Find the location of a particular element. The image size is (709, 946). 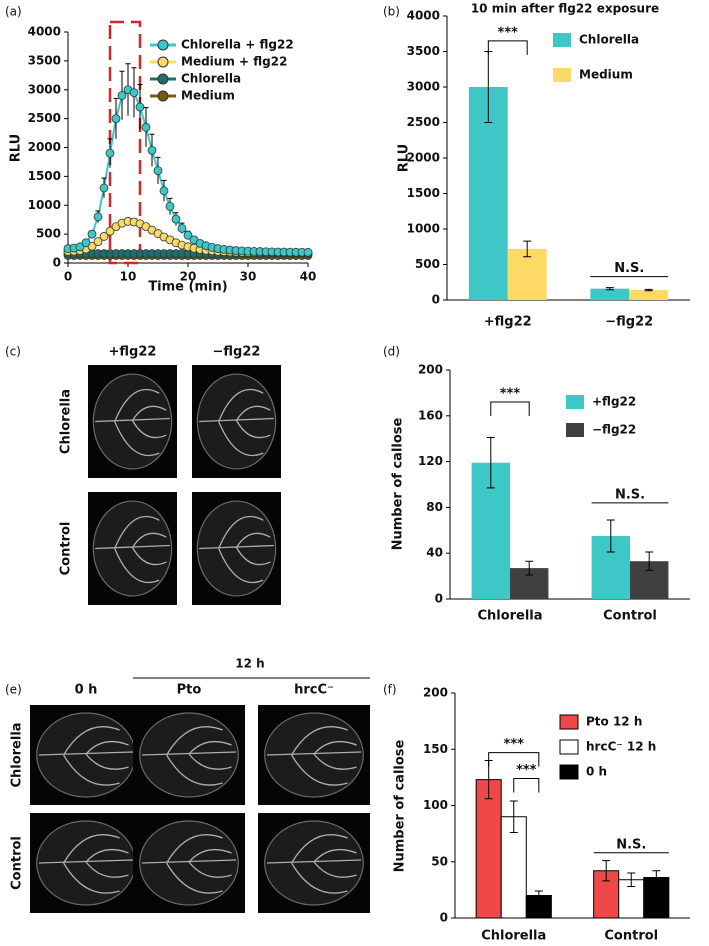

panel-label: (a) is located at coordinates (13, 12).